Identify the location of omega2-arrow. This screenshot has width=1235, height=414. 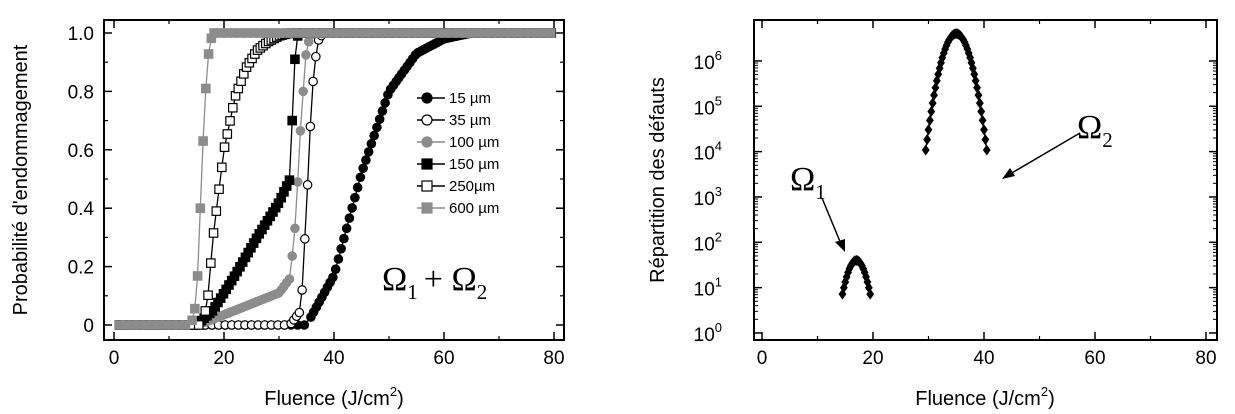
(1041, 155).